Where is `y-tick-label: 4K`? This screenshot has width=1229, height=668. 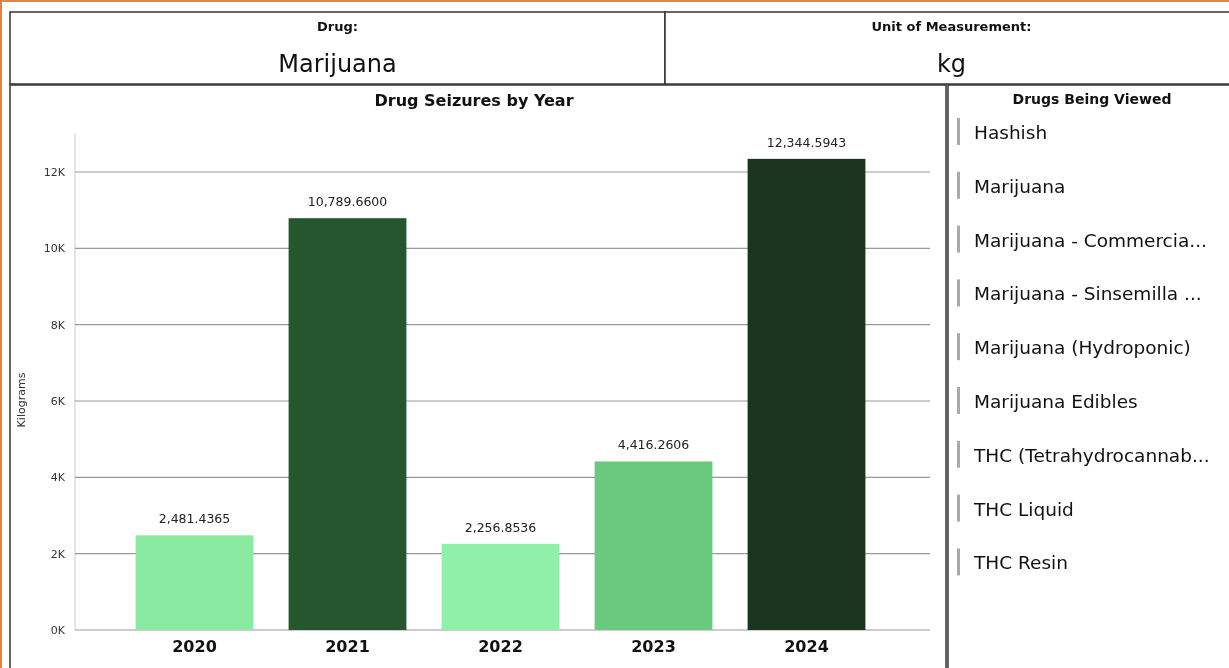
y-tick-label: 4K is located at coordinates (58, 478).